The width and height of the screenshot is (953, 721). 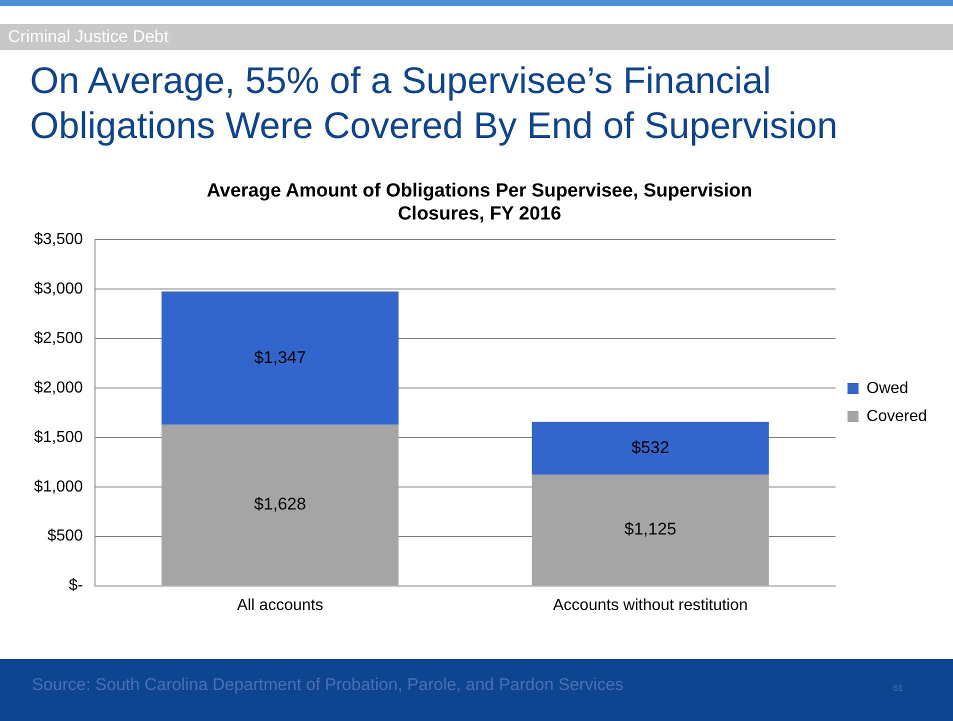 What do you see at coordinates (434, 103) in the screenshot?
I see `chart-title: On Average, 55% of a Supervisee’s Financial Obligations Were Covered By End of Supervision` at bounding box center [434, 103].